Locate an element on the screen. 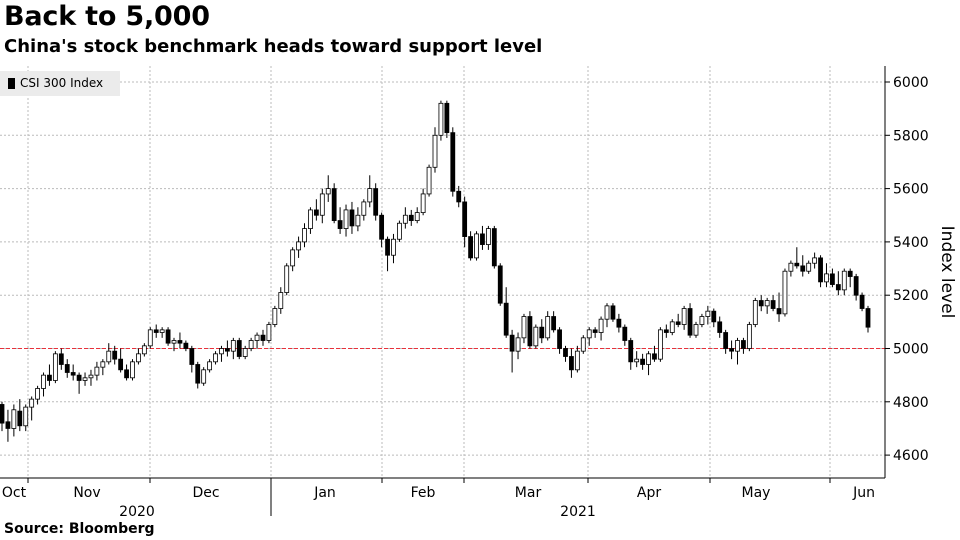 This screenshot has width=960, height=540. x-tick-label: Apr is located at coordinates (649, 493).